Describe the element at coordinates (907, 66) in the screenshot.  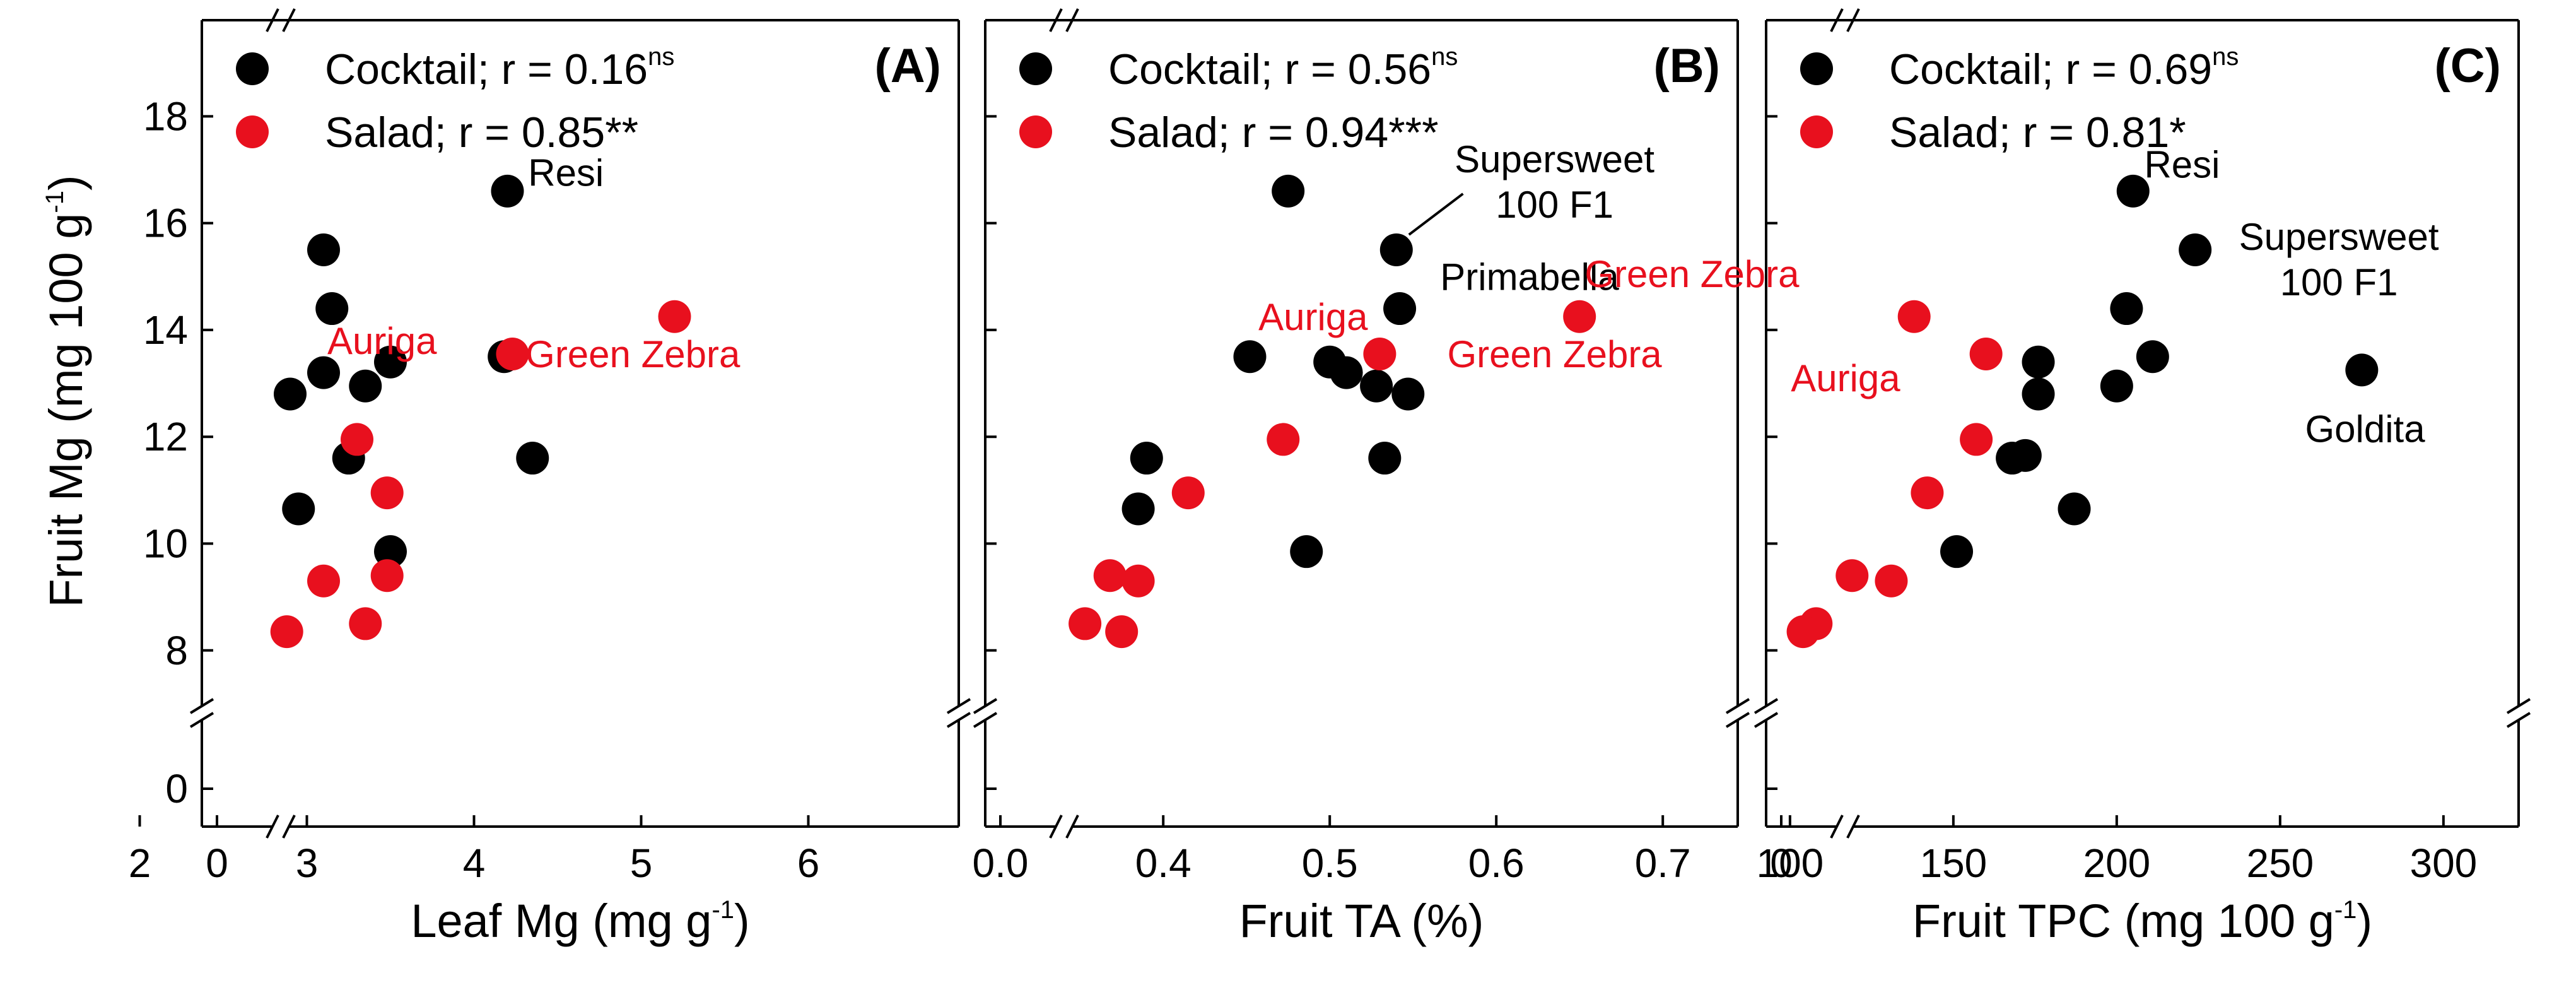
I see `panel-label: (A)` at that location.